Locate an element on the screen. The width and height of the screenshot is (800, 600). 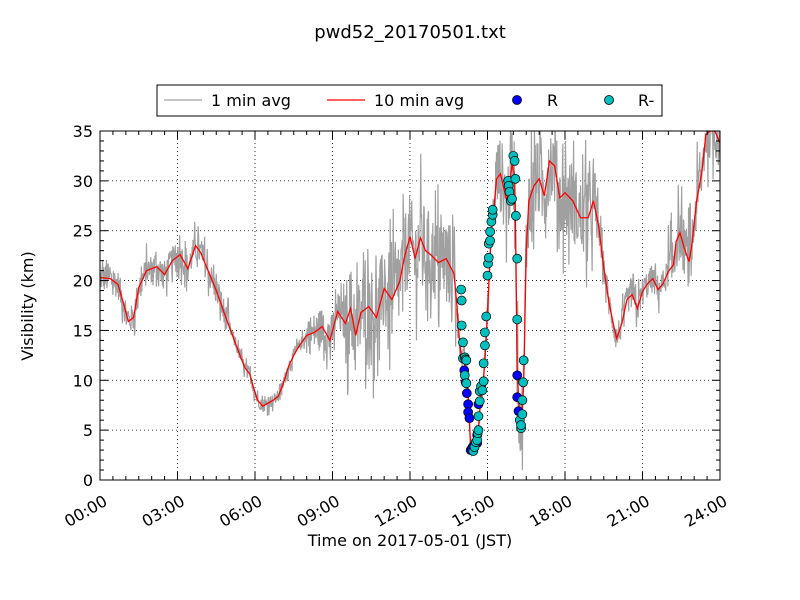
legend-frame is located at coordinates (409, 100).